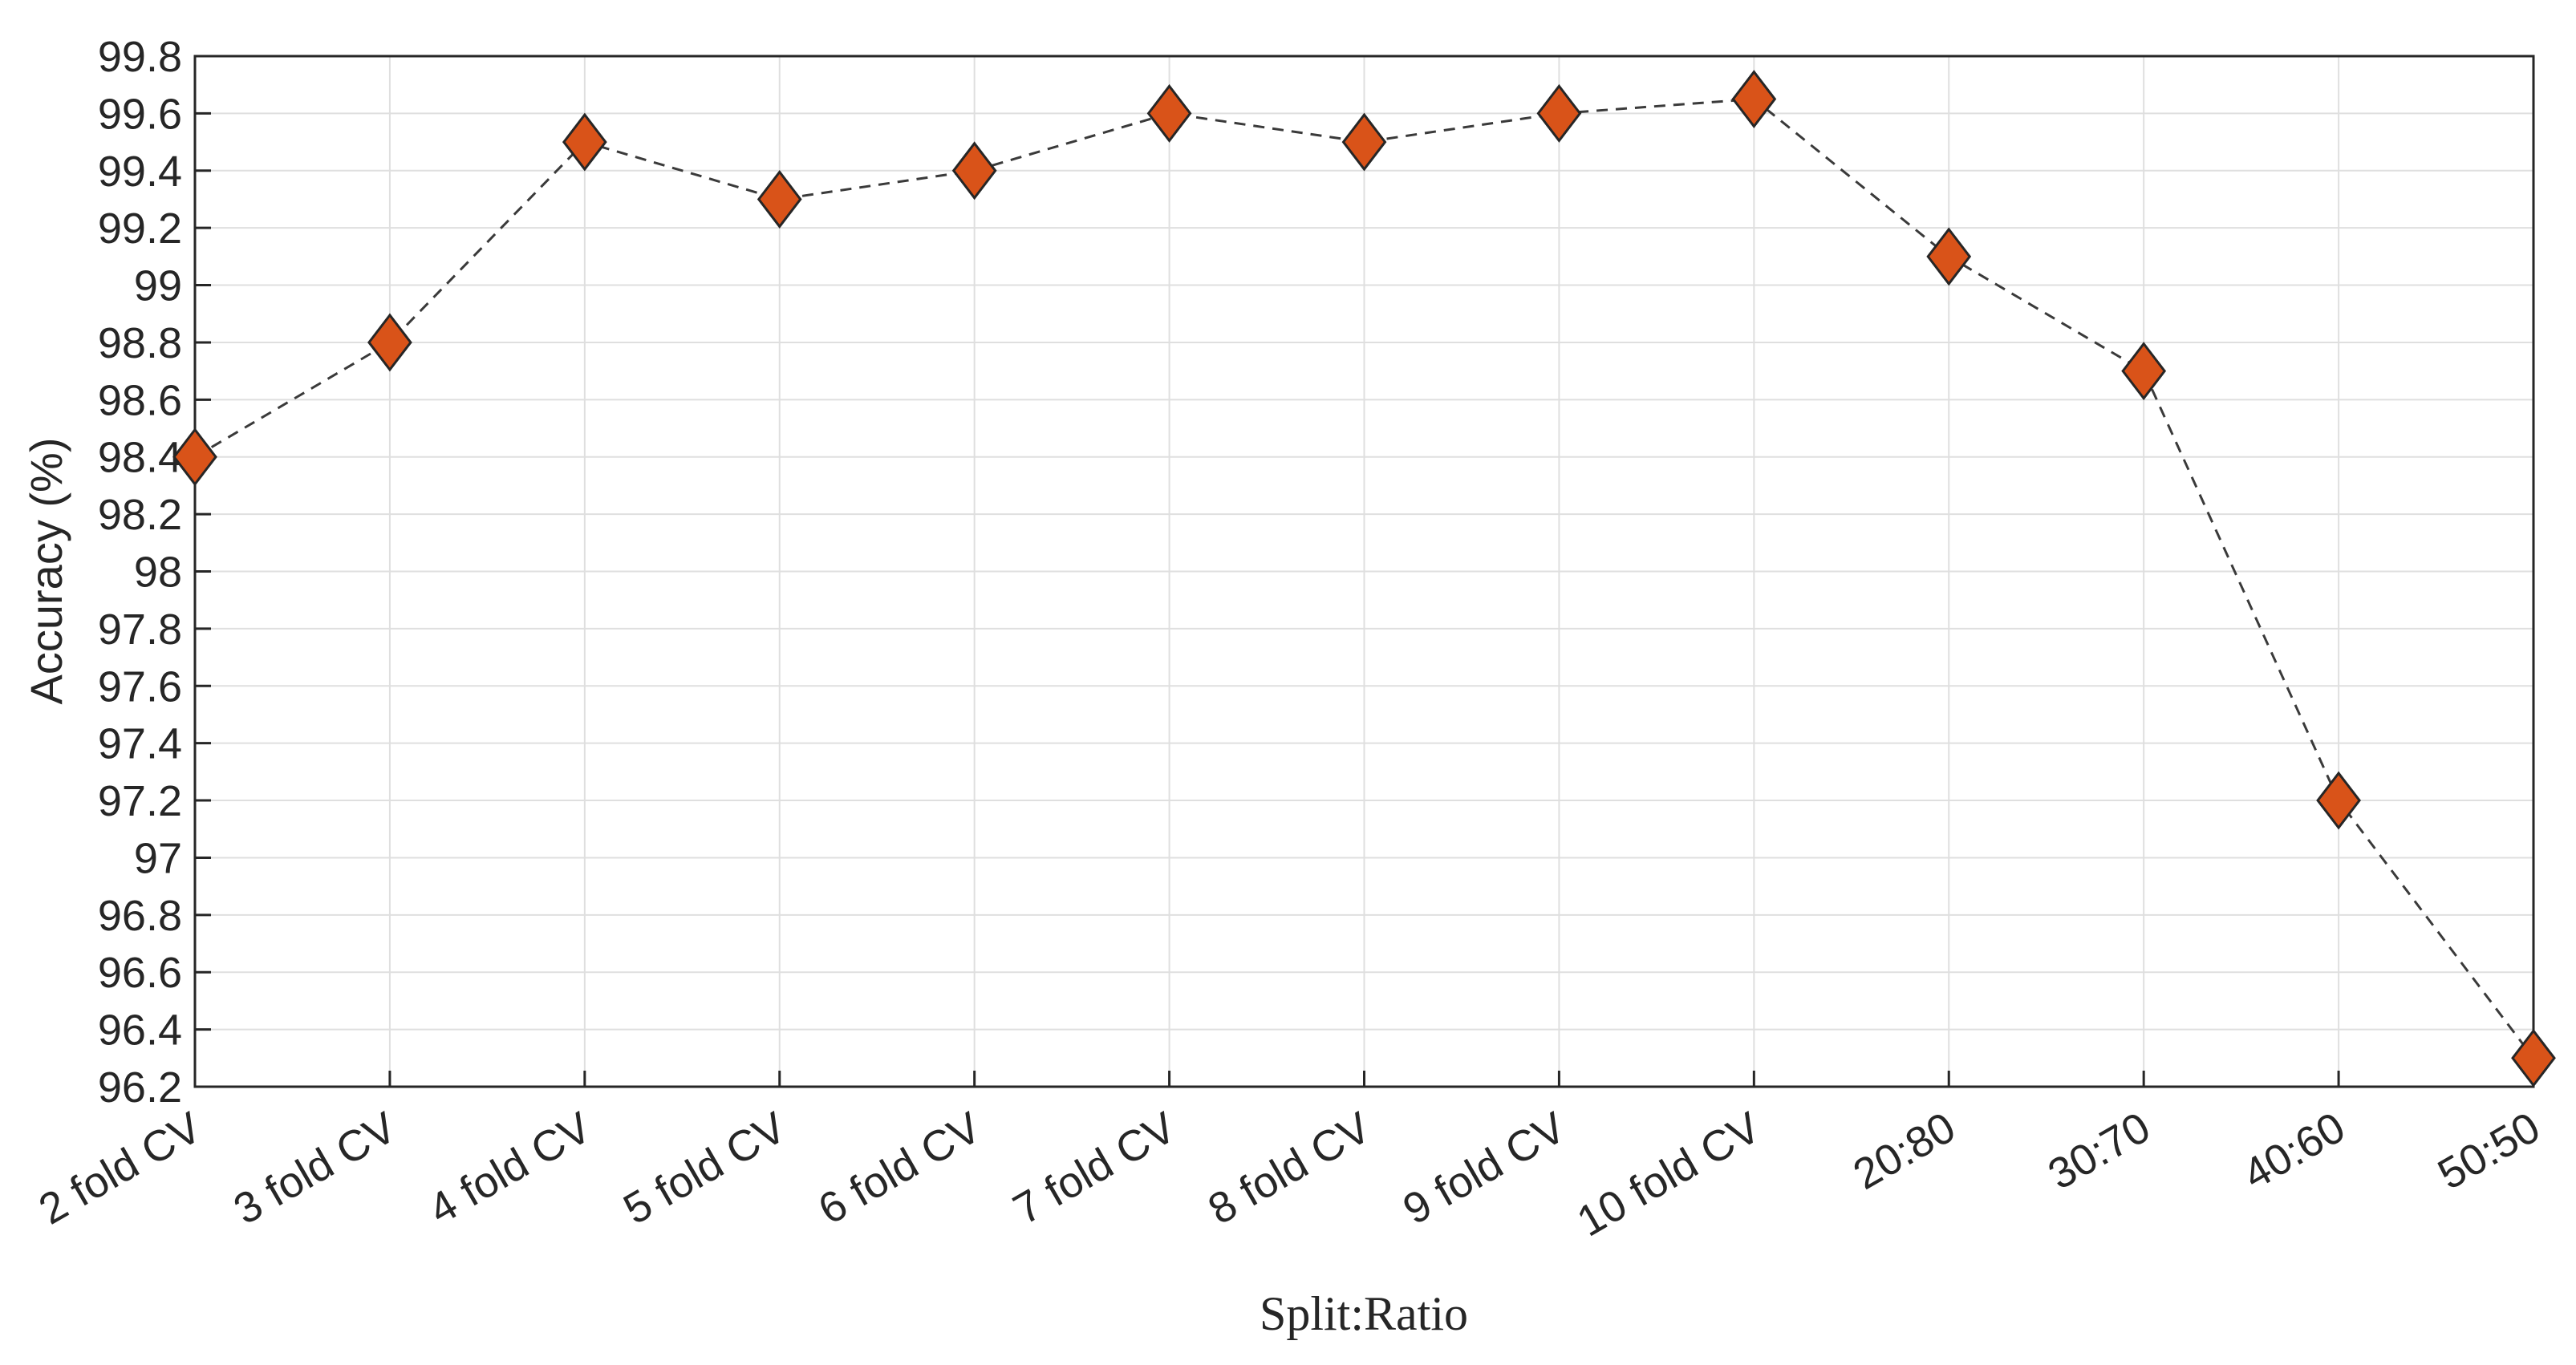 The height and width of the screenshot is (1365, 2576). Describe the element at coordinates (2099, 1151) in the screenshot. I see `x-tick-label: 30:70` at that location.